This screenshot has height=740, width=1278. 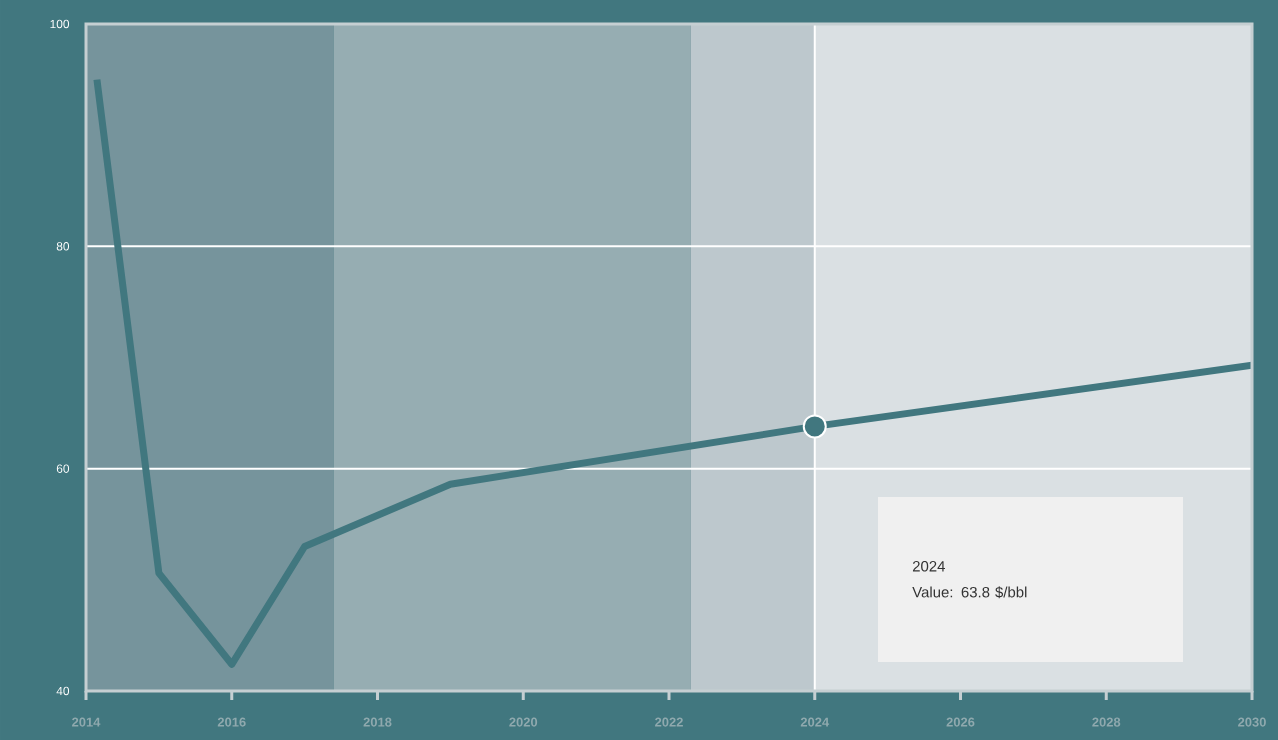 What do you see at coordinates (377, 722) in the screenshot?
I see `x-tick-label: 2018` at bounding box center [377, 722].